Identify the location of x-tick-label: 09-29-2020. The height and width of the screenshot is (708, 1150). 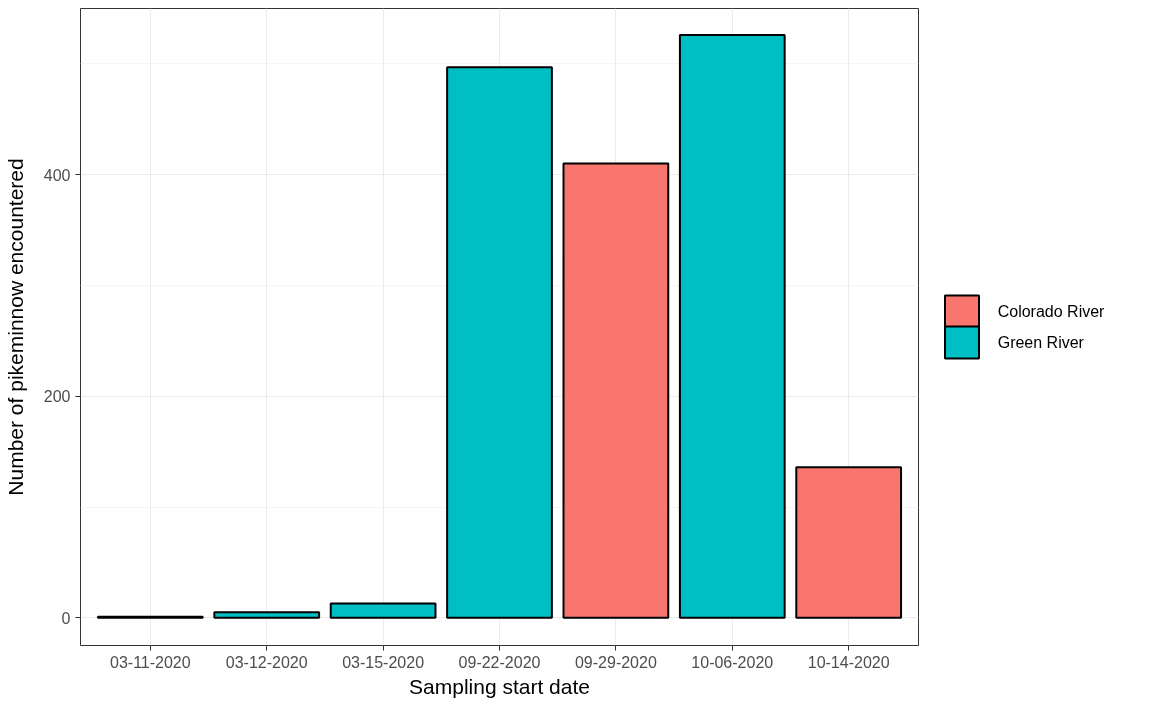
(615, 662).